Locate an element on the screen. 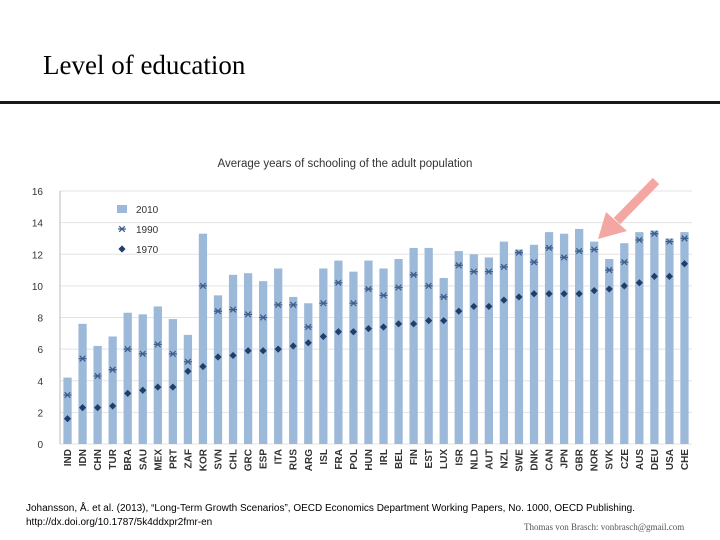 This screenshot has width=720, height=540. highlight-arrow is located at coordinates (629, 208).